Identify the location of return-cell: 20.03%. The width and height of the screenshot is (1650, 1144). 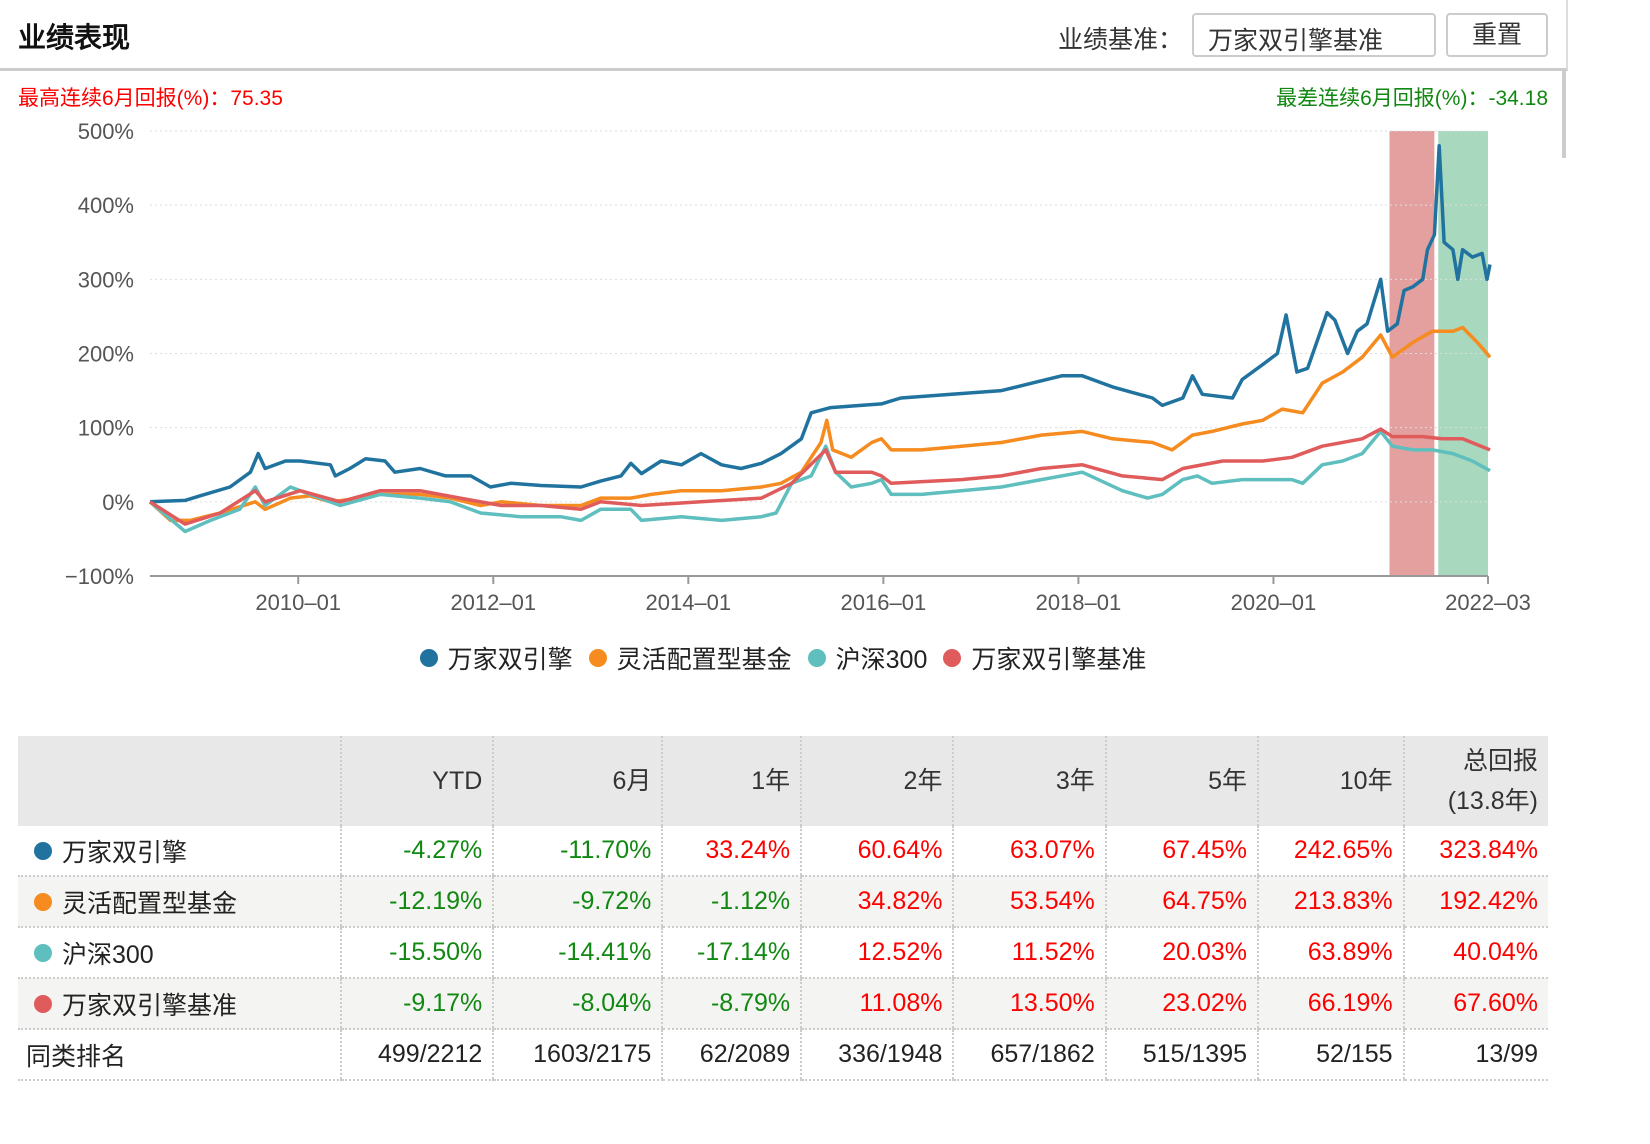
(1181, 953).